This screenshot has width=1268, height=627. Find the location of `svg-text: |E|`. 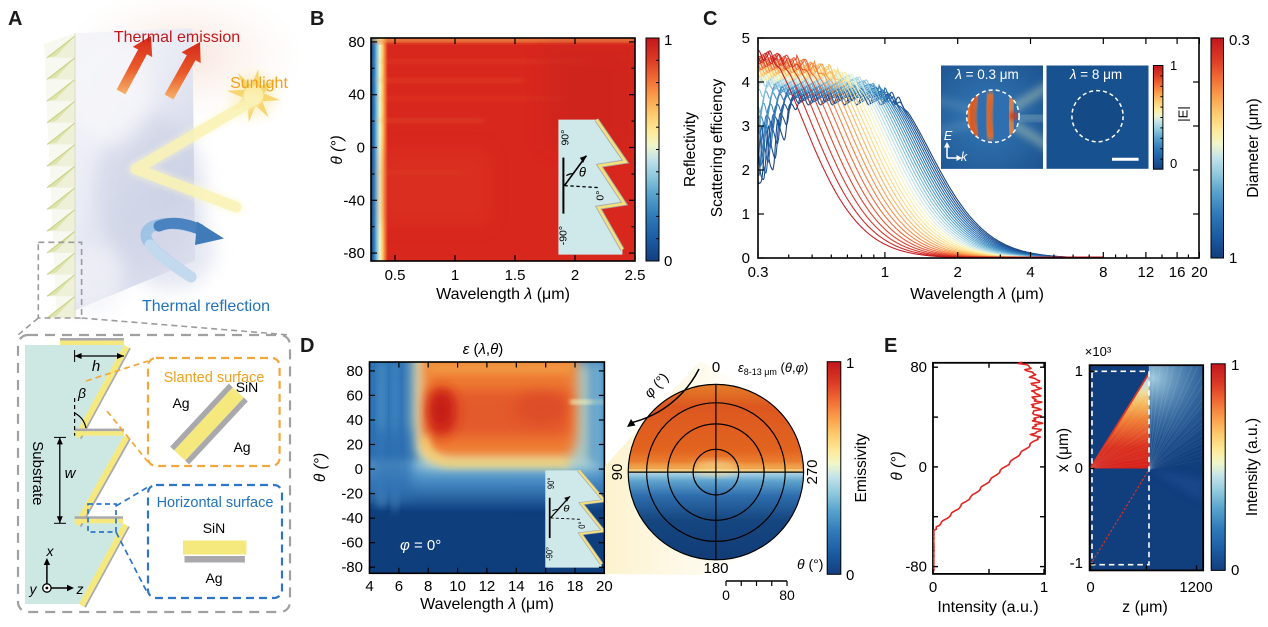

svg-text: |E| is located at coordinates (1183, 113).